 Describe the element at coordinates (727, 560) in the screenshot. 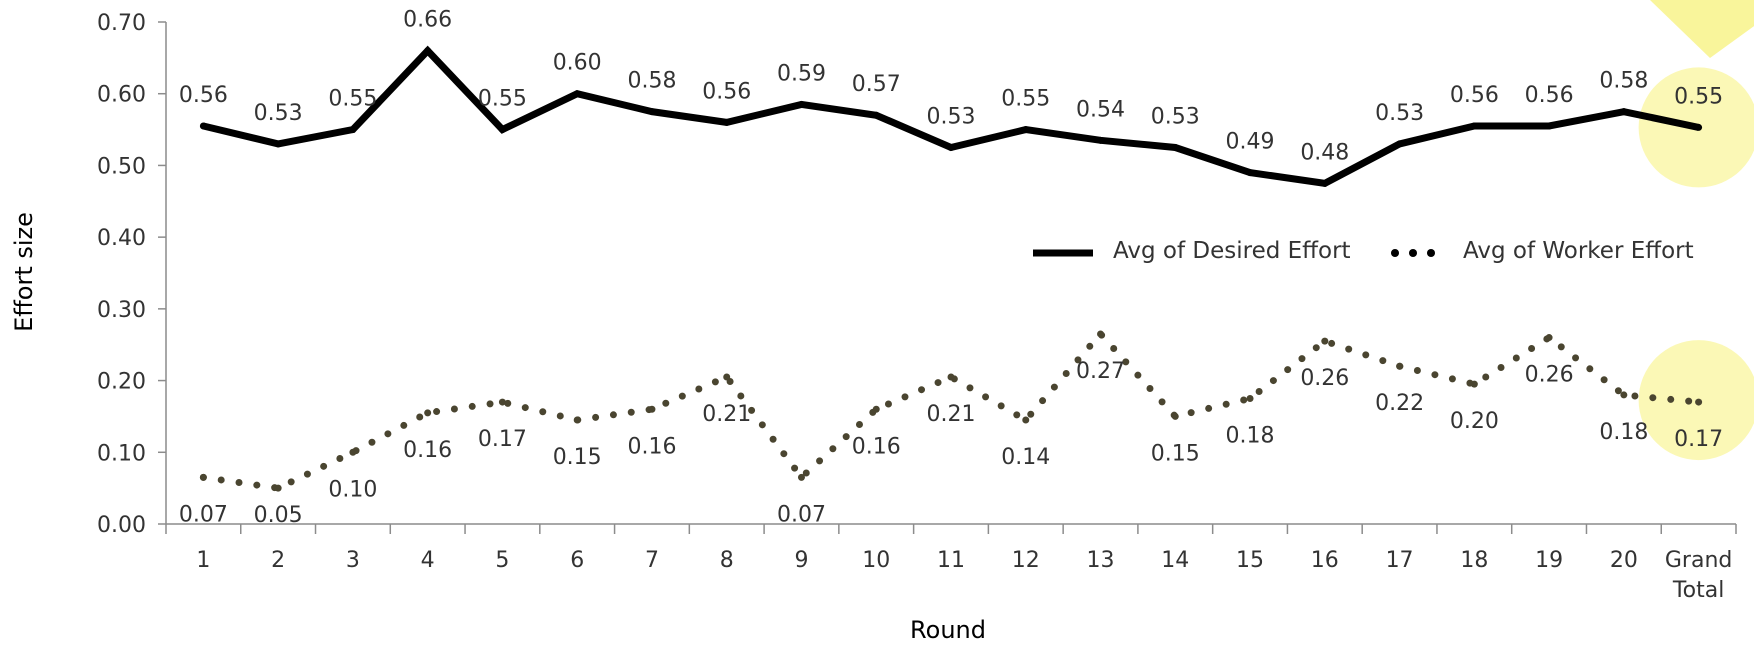

I see `x-tick-label: 8` at that location.